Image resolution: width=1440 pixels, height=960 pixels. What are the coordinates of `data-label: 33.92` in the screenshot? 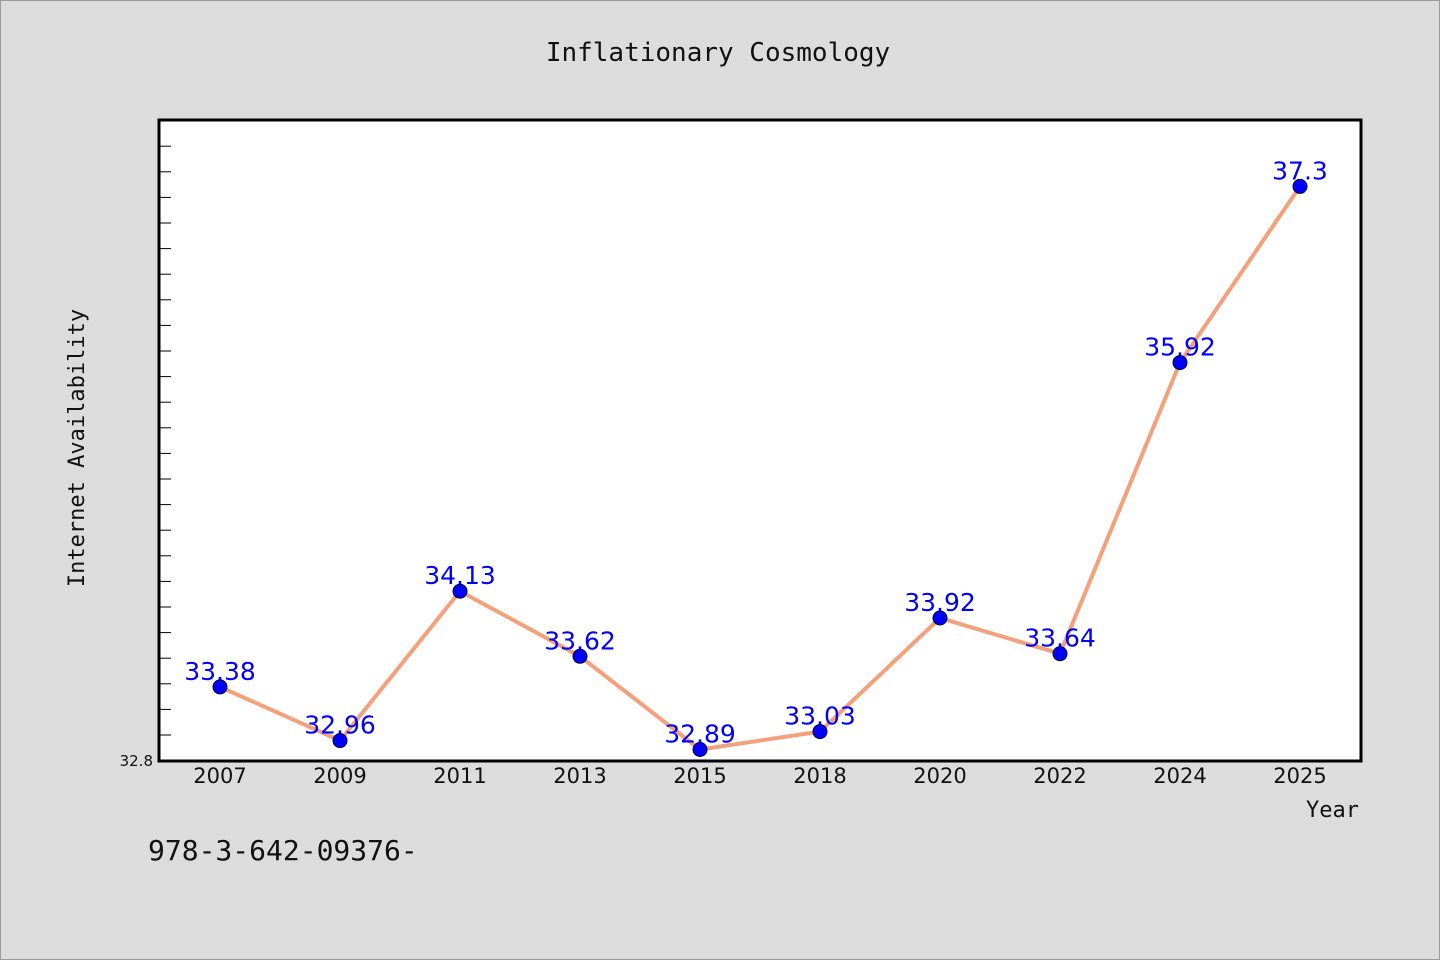 It's located at (940, 602).